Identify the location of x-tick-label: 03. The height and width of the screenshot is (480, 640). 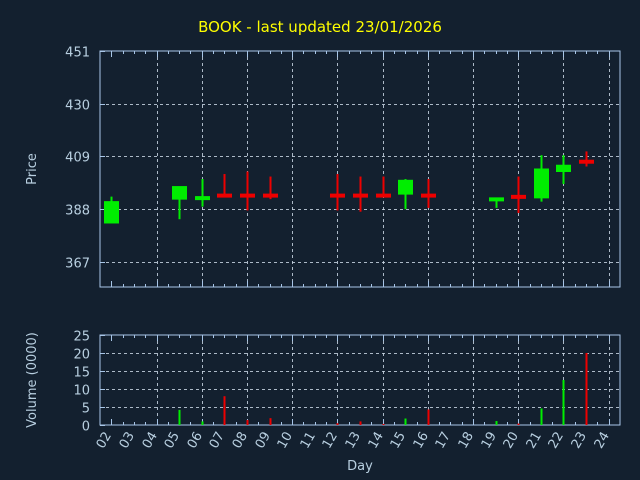
(127, 441).